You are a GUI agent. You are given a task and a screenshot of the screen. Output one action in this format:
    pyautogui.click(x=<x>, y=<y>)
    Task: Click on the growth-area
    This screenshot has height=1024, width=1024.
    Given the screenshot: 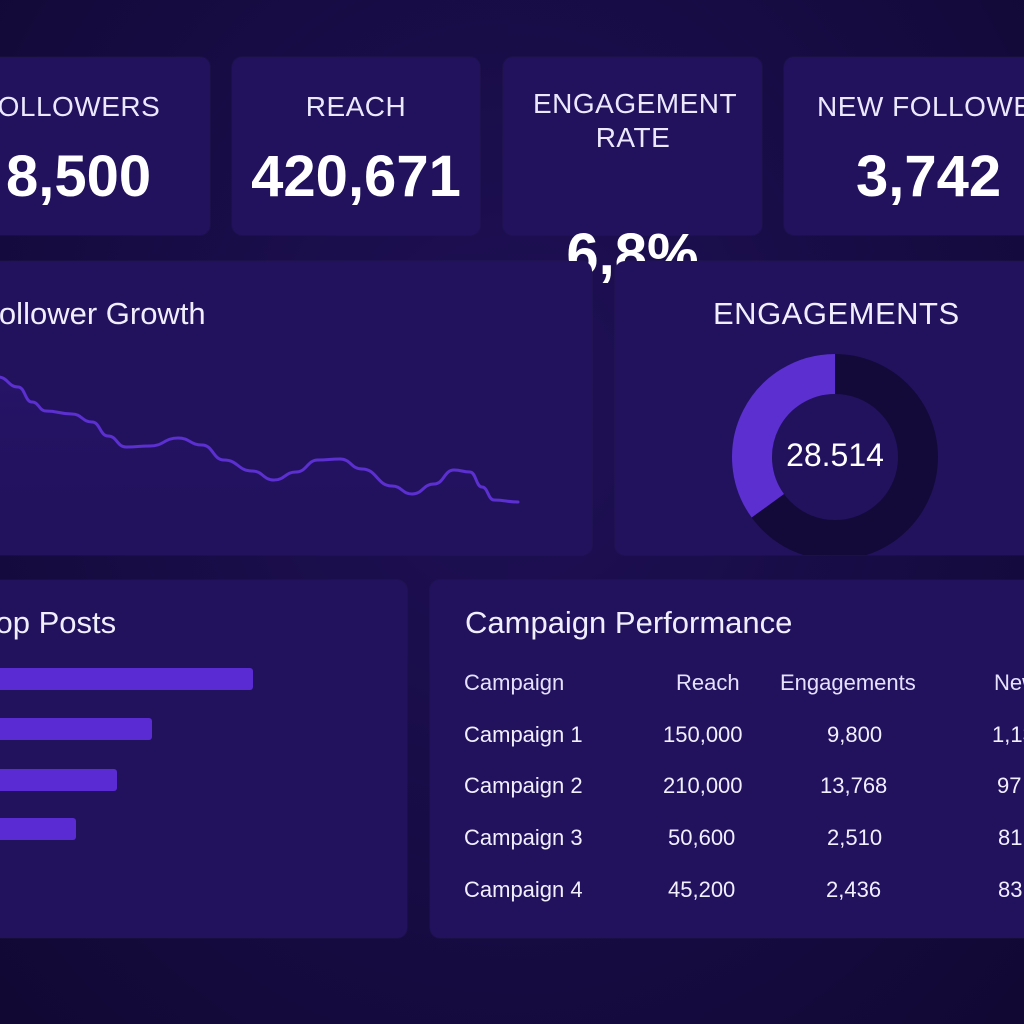 What is the action you would take?
    pyautogui.click(x=259, y=452)
    